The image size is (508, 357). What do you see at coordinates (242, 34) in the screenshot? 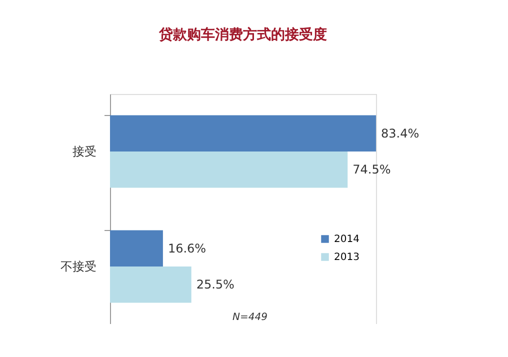
I see `chart-title: 贷款购车消费方式的接受度` at bounding box center [242, 34].